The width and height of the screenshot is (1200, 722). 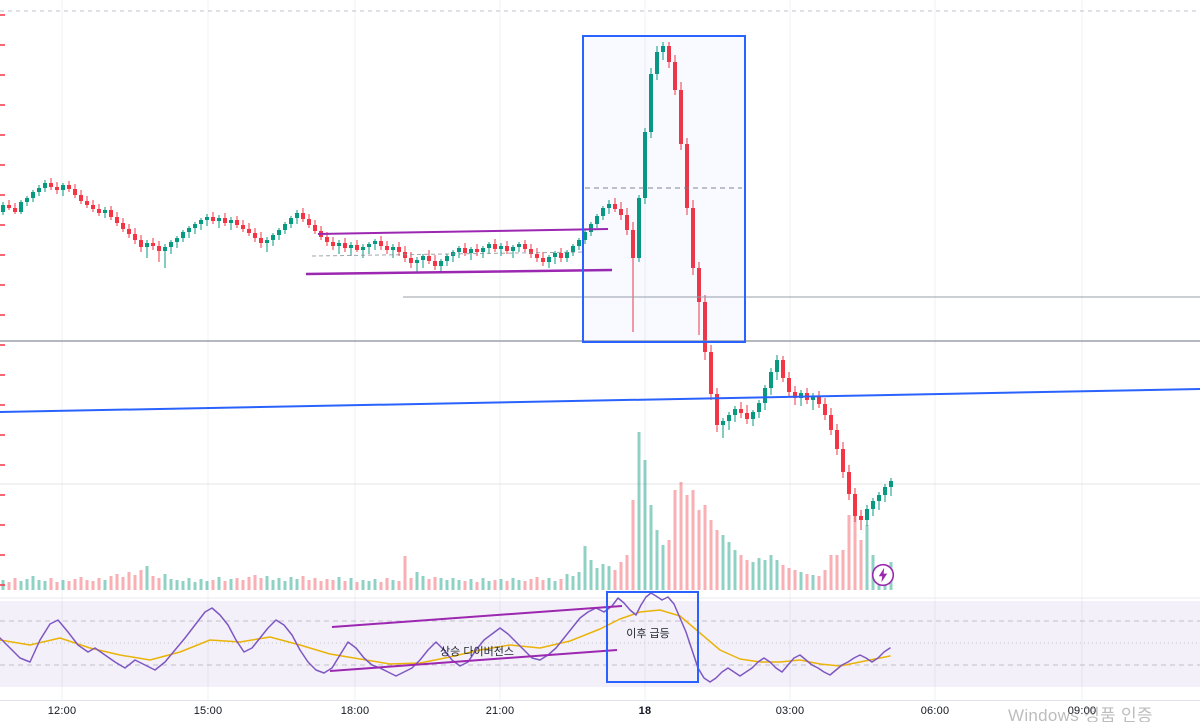 I want to click on time-axis-label: 21:00, so click(x=500, y=711).